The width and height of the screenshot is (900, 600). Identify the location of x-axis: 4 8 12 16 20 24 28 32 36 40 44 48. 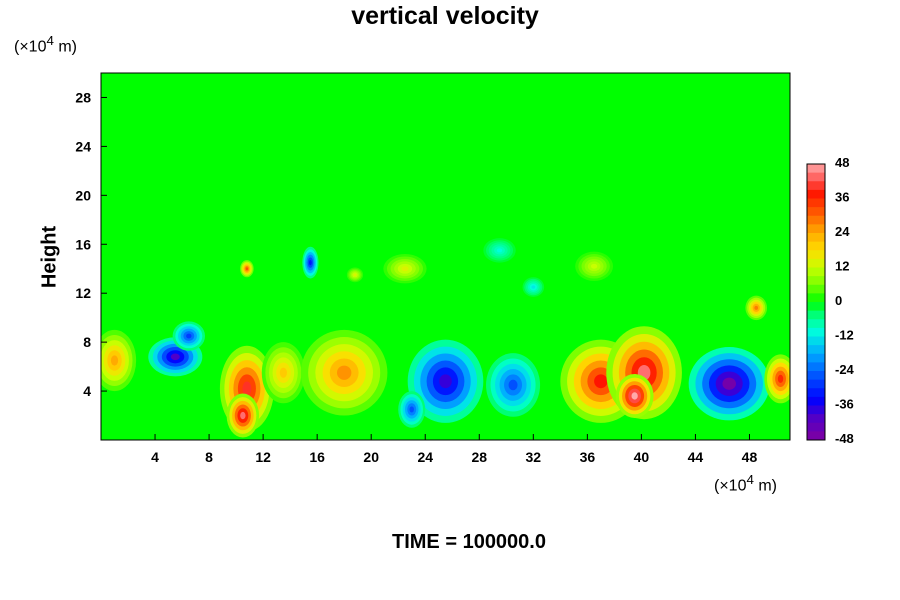
(454, 449).